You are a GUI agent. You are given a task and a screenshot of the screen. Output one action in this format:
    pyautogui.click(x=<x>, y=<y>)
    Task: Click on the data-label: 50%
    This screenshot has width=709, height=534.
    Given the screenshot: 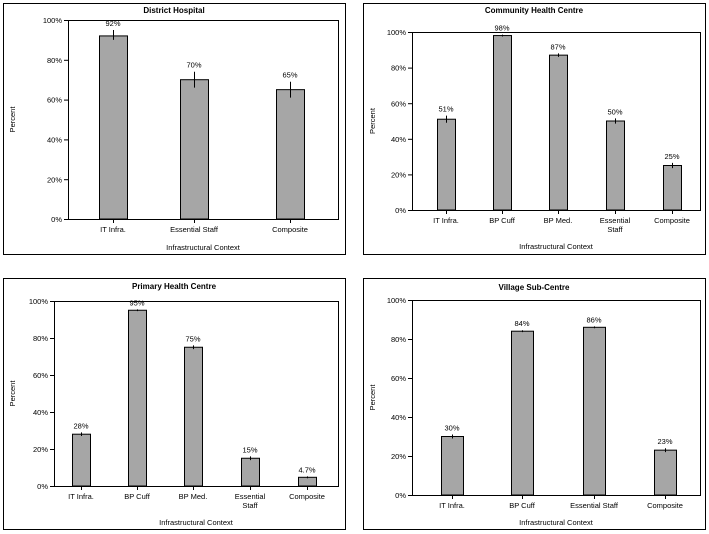 What is the action you would take?
    pyautogui.click(x=614, y=111)
    